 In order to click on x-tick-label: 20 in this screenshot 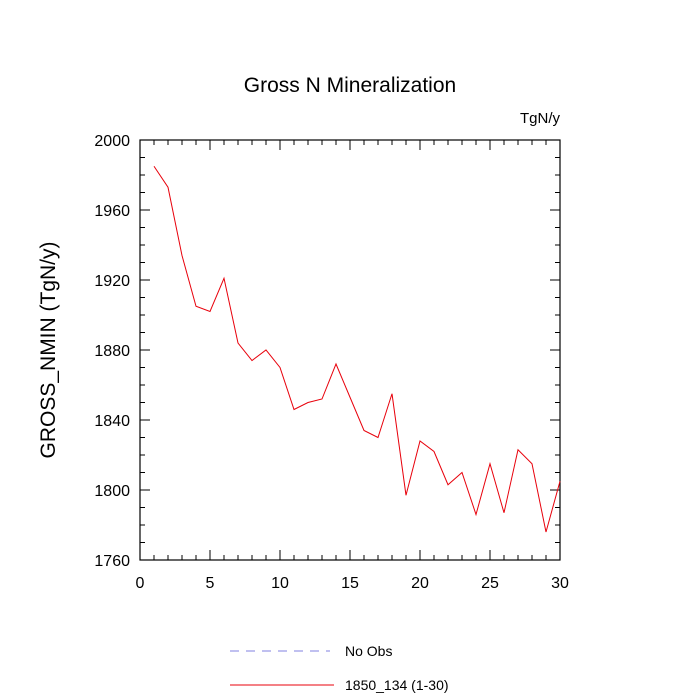, I will do `click(420, 583)`.